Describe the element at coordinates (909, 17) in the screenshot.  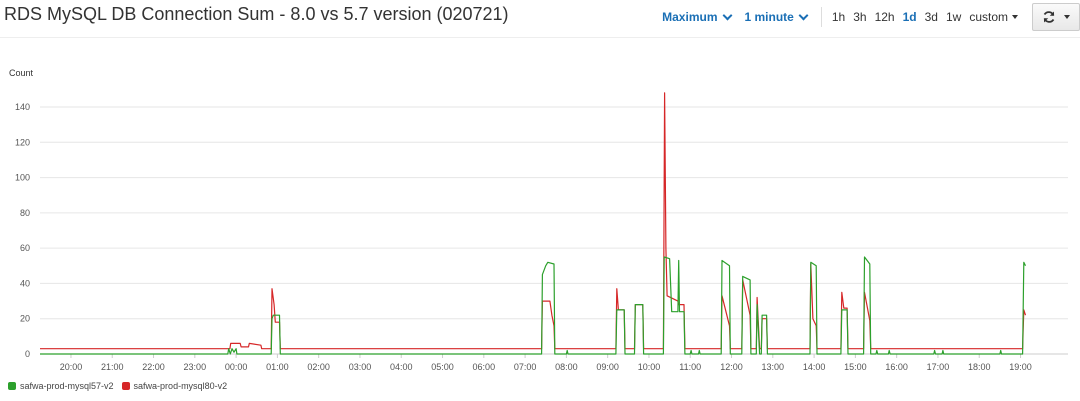
I see `range-1d: 1d` at that location.